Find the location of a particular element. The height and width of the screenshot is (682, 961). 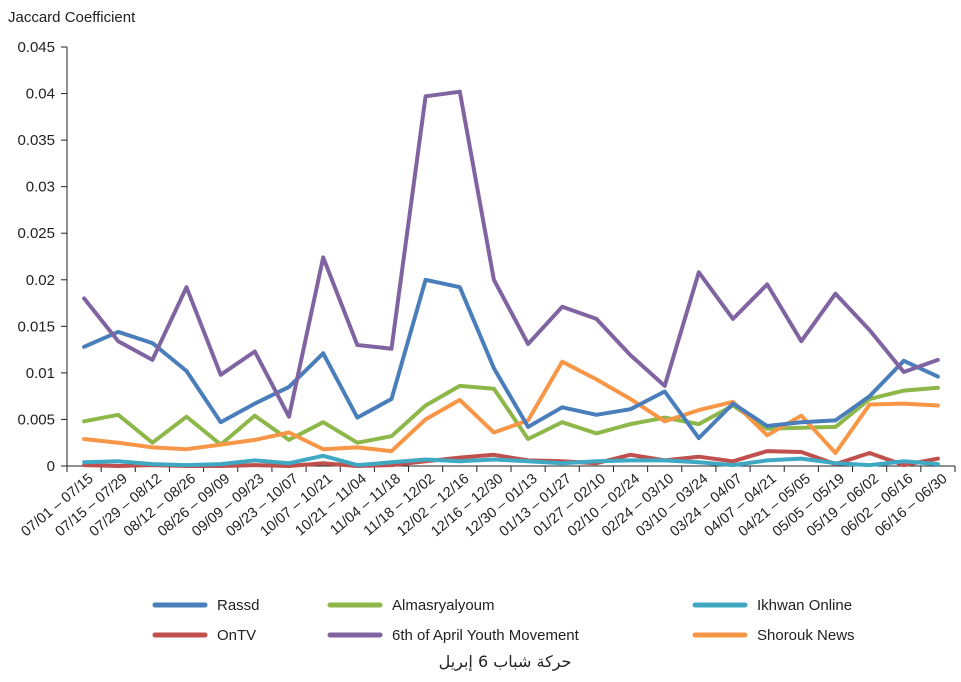

legend-item: 6th of April Youth Movement is located at coordinates (453, 635).